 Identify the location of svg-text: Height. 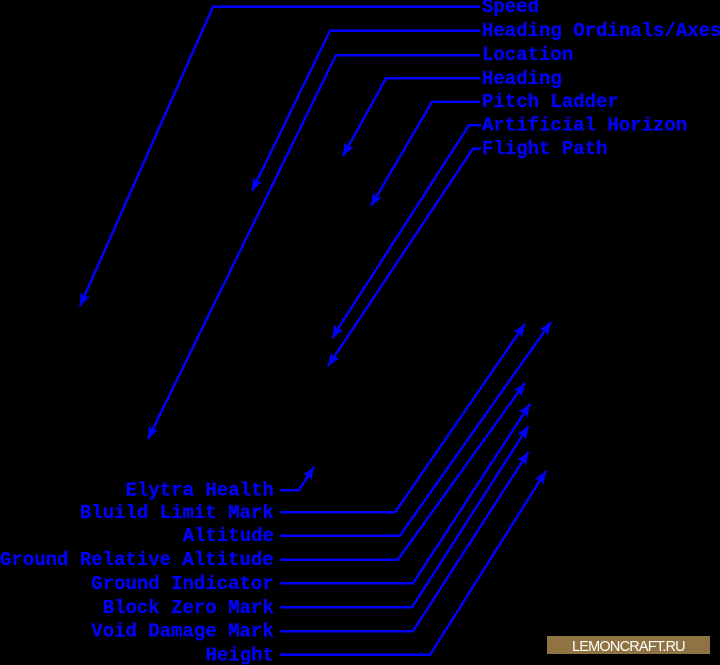
(240, 655).